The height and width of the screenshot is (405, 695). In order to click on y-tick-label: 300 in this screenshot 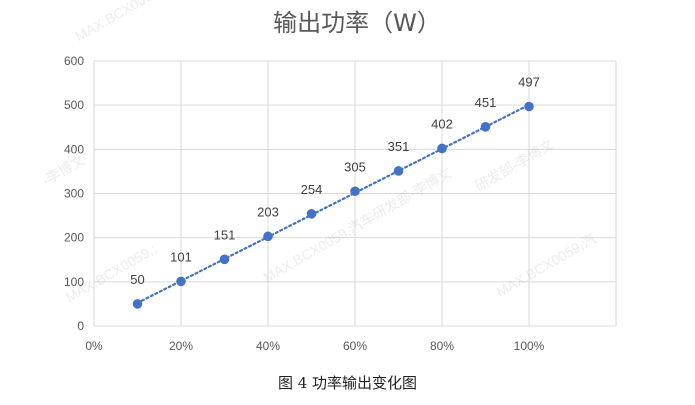, I will do `click(74, 194)`.